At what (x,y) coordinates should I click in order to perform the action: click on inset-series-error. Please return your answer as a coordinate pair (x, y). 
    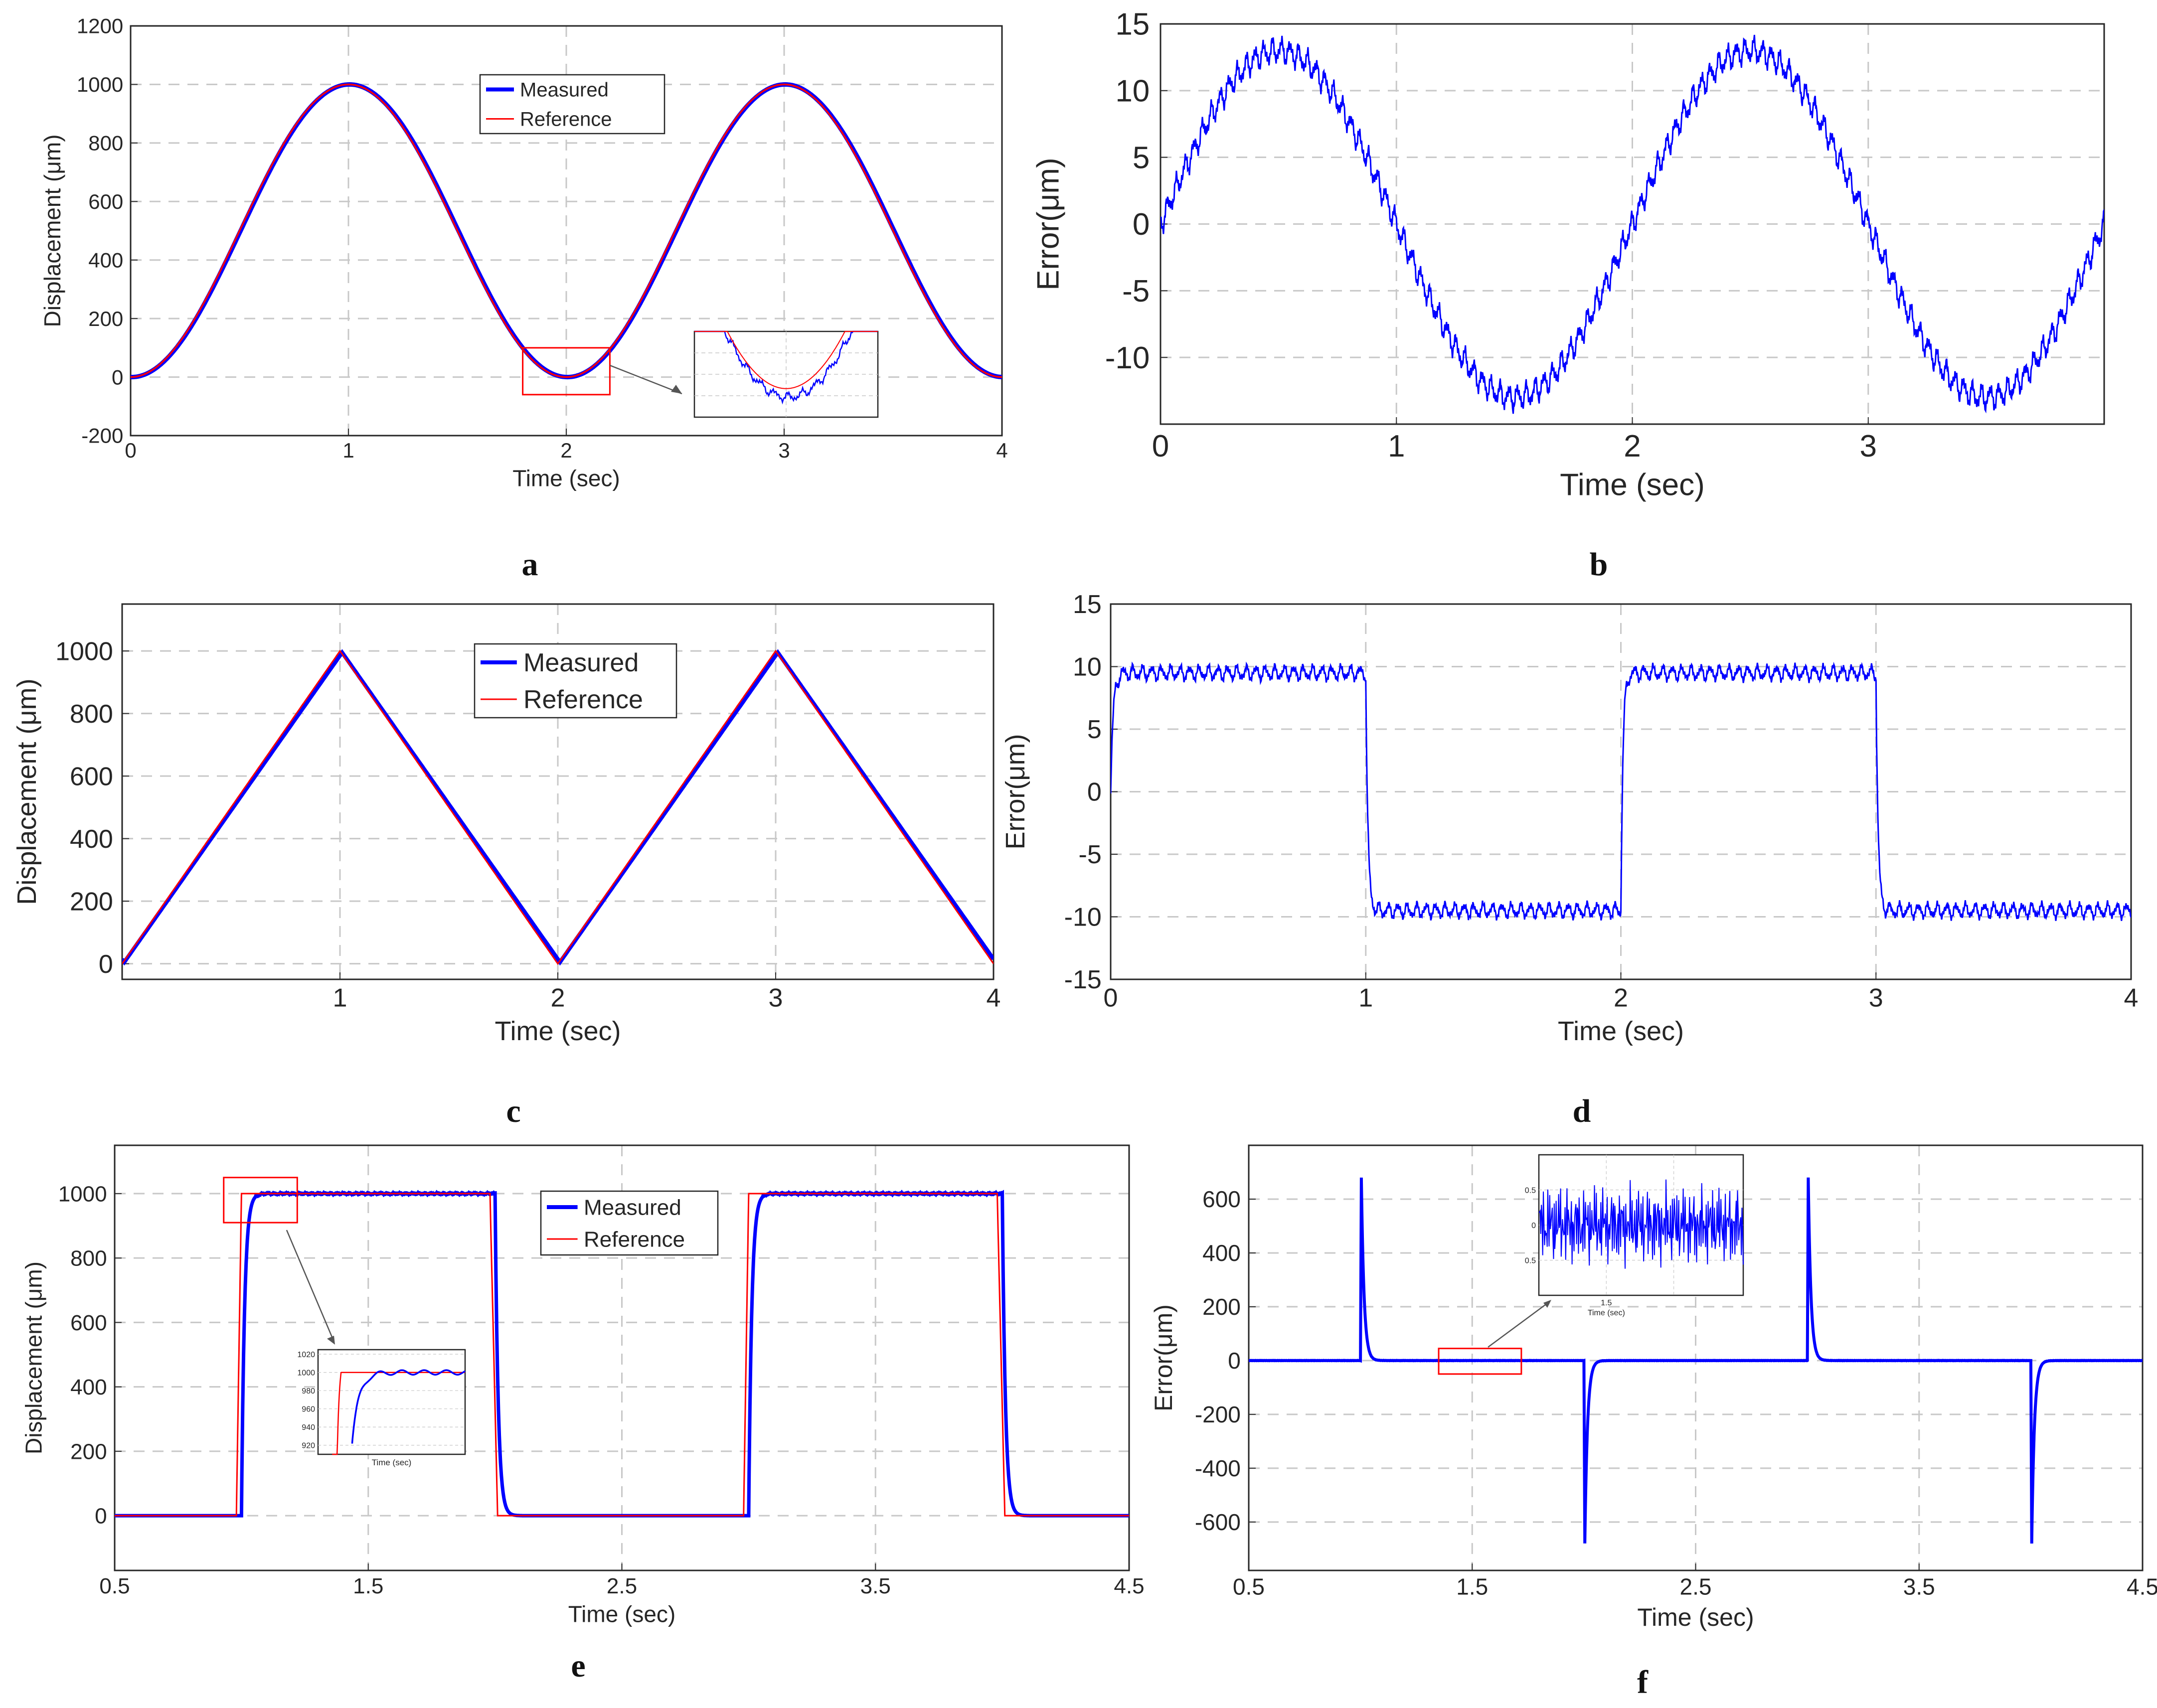
    Looking at the image, I should click on (1641, 1224).